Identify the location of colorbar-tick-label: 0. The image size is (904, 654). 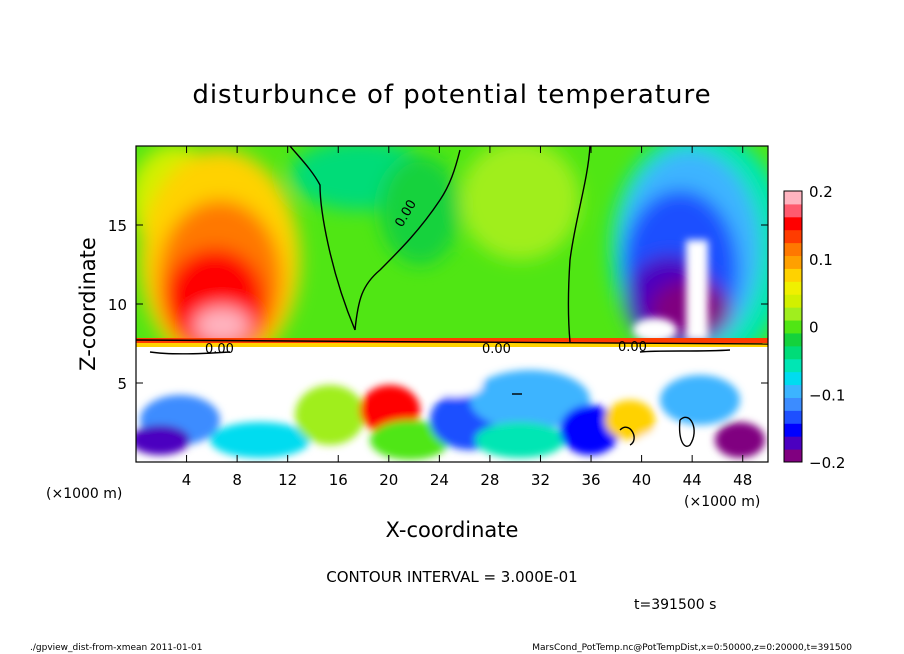
(814, 328).